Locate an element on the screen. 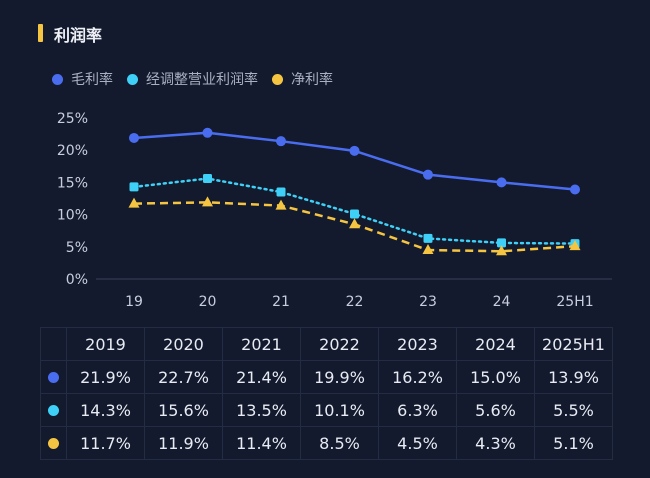 The width and height of the screenshot is (650, 478). y-tick-label: 10% is located at coordinates (72, 216).